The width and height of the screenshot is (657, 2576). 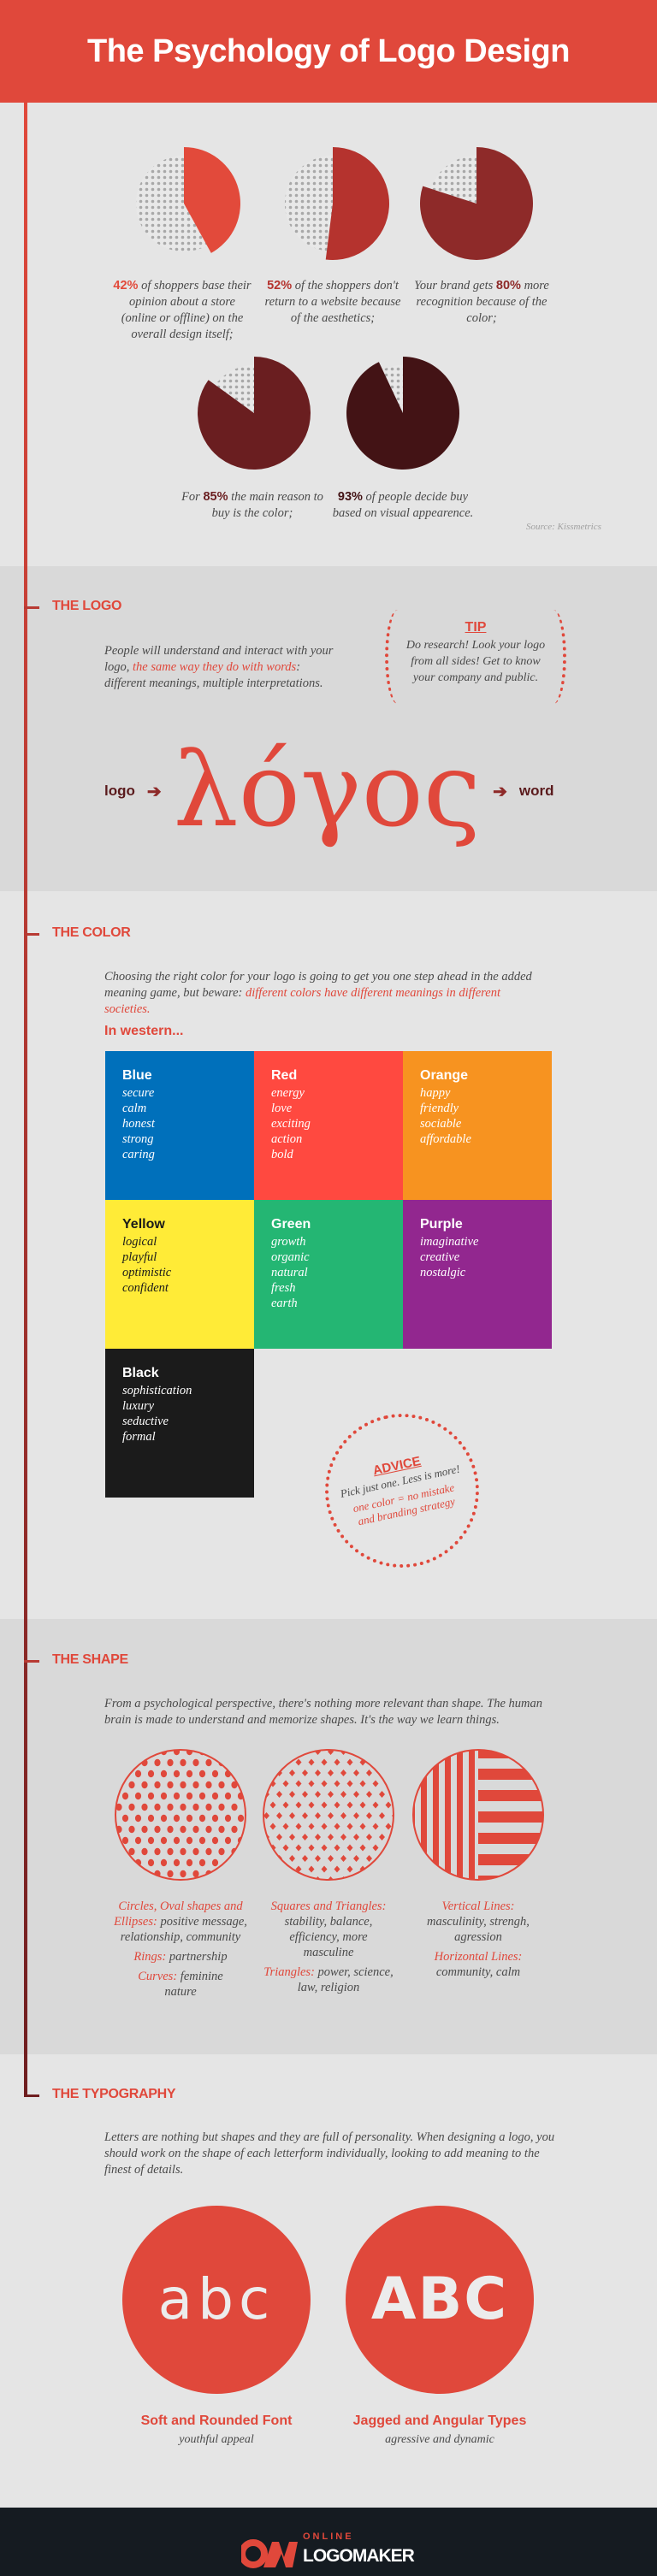 I want to click on color-name: Green, so click(x=291, y=1224).